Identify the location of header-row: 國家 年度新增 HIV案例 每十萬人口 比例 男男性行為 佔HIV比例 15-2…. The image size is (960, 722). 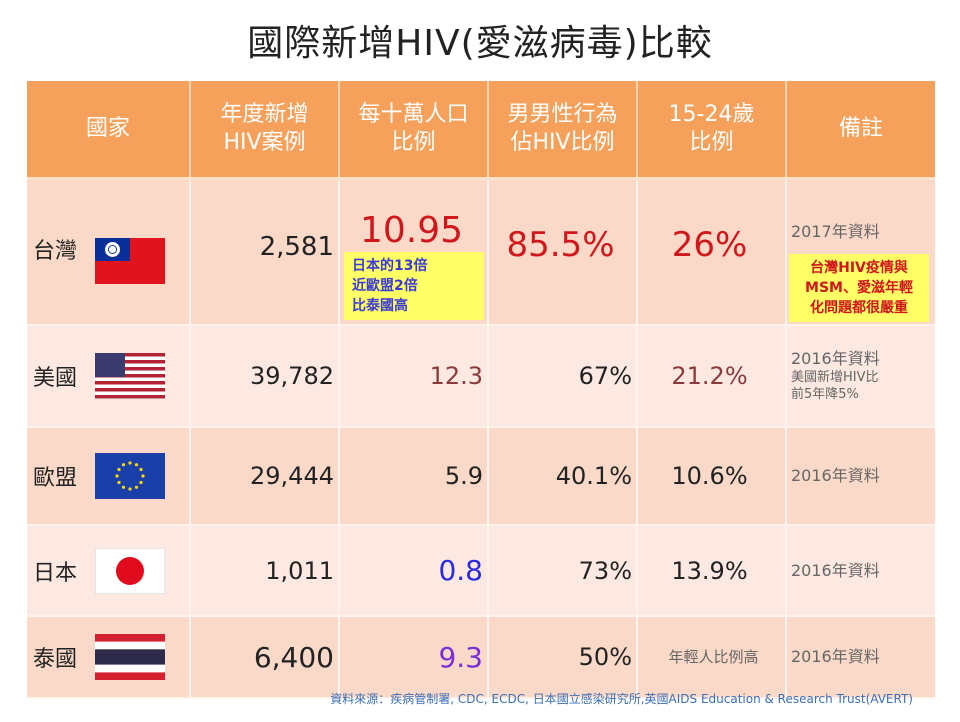
(481, 130).